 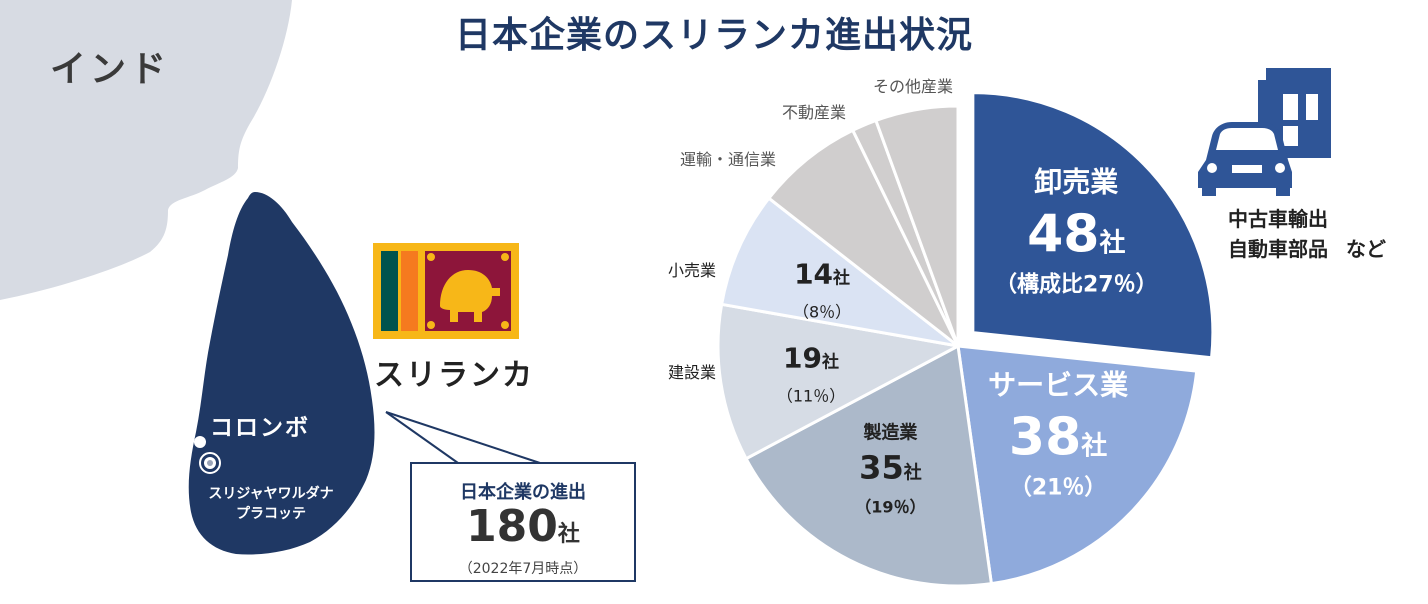 I want to click on note-line2-row: 自動車部品 など, so click(x=1307, y=249).